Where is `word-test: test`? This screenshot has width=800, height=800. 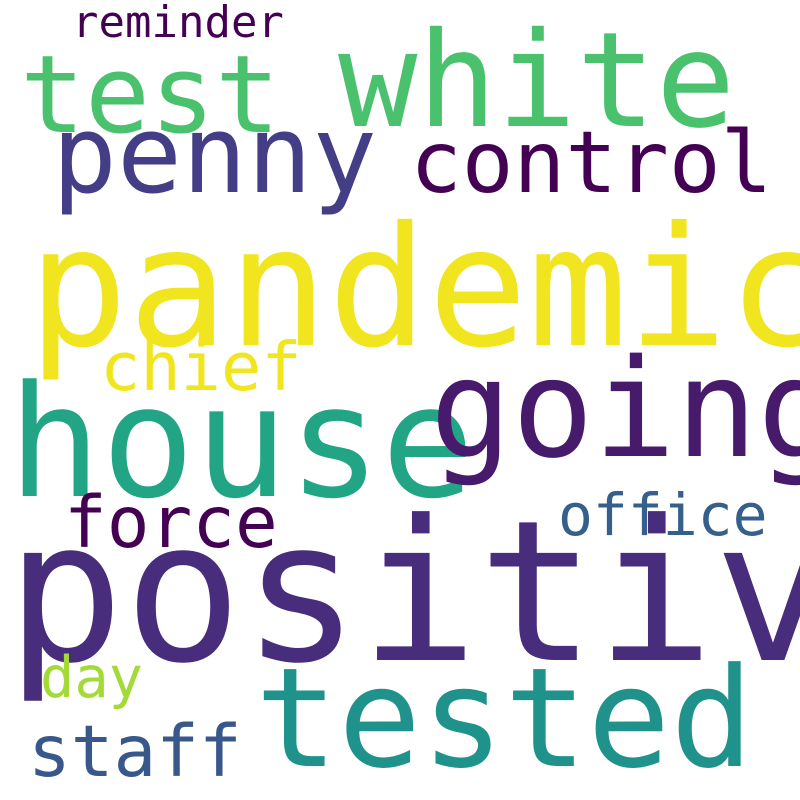 word-test: test is located at coordinates (150, 95).